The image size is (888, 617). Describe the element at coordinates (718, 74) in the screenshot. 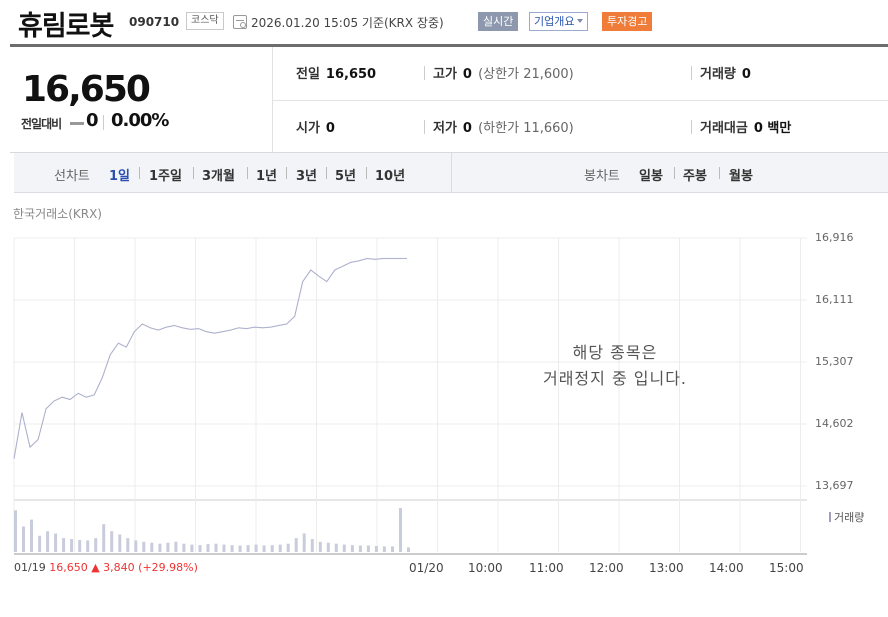

I see `volume-label: 거래량` at that location.